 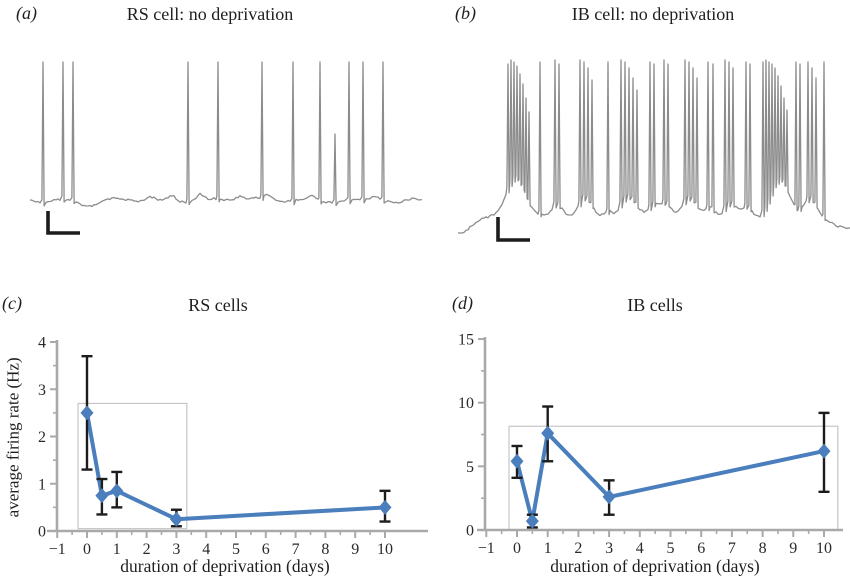 I want to click on panel-b-letter: (b), so click(x=465, y=13).